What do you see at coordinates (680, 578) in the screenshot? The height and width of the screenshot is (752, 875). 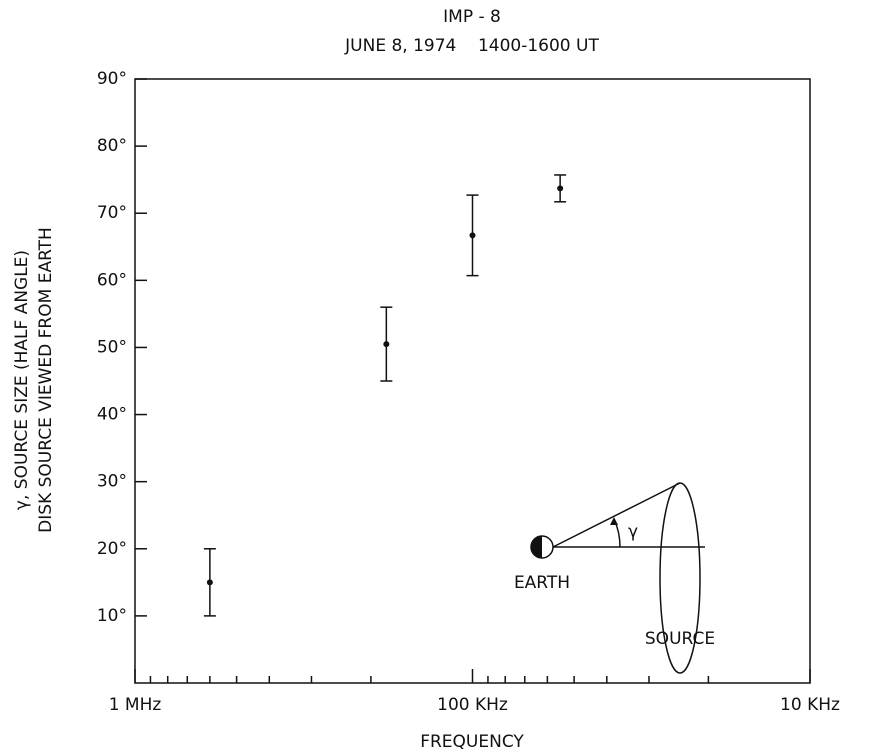 I see `source-disk` at bounding box center [680, 578].